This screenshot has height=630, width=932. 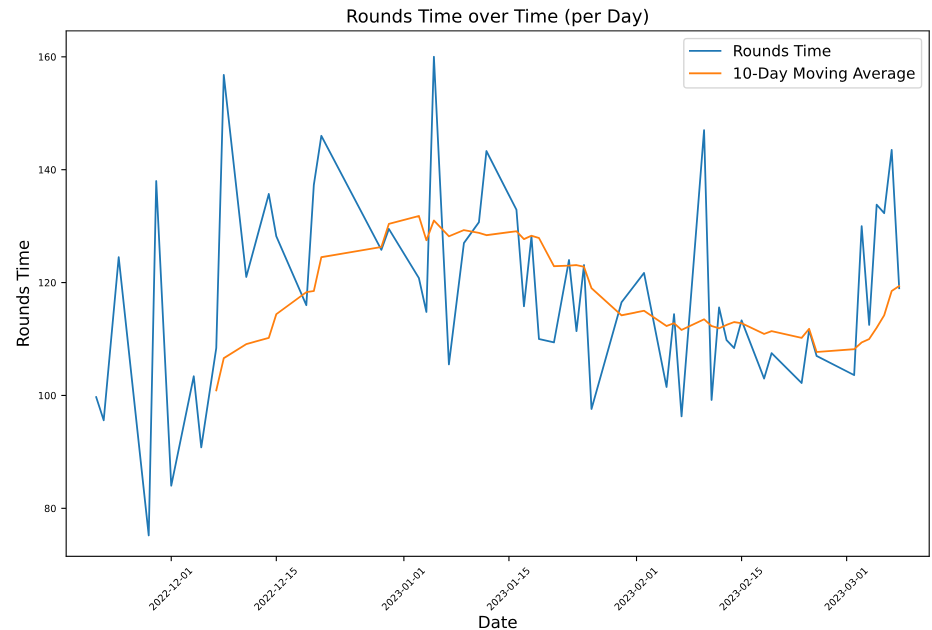 What do you see at coordinates (23, 293) in the screenshot?
I see `y-axis-title: Rounds Time` at bounding box center [23, 293].